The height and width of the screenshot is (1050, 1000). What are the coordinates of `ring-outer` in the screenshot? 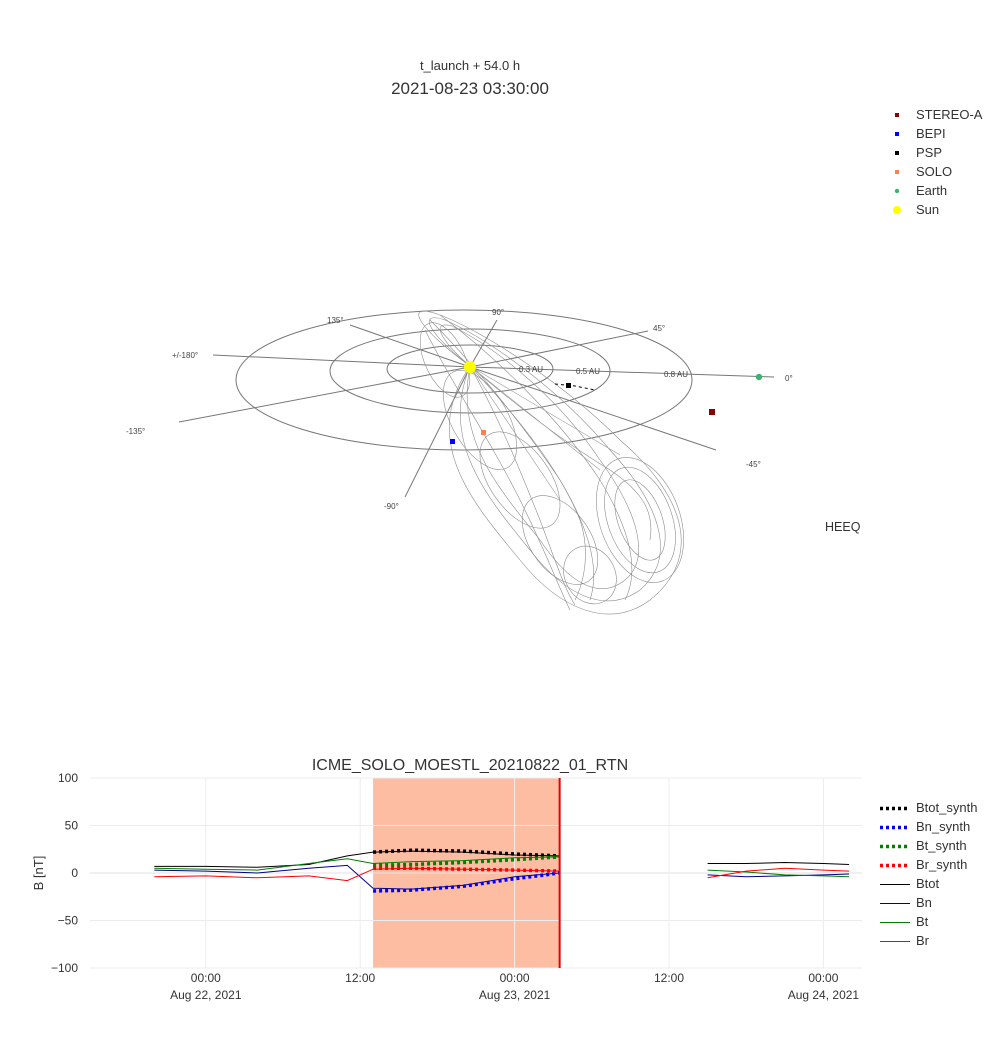 It's located at (464, 380).